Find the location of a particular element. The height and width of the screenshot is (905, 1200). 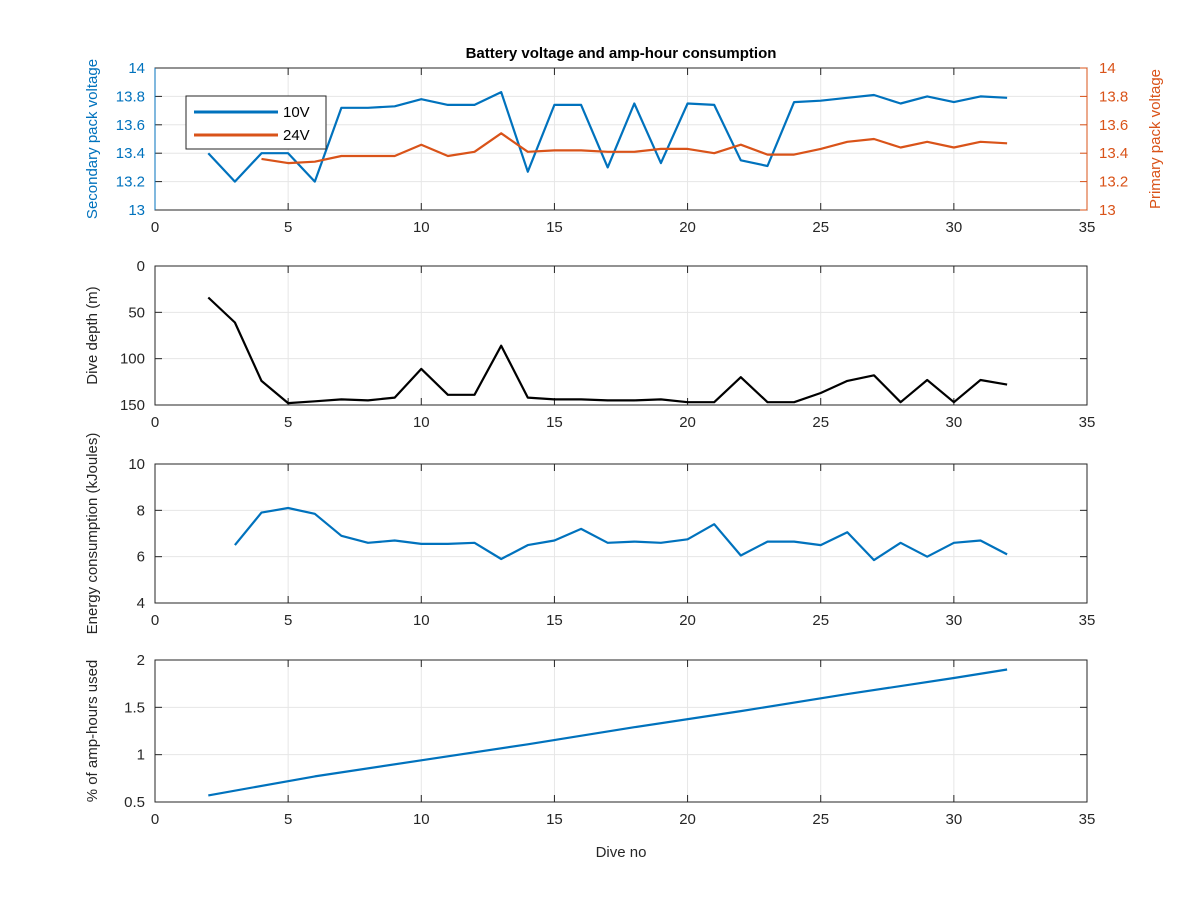

y-tick-label: 1.5 is located at coordinates (134, 707).